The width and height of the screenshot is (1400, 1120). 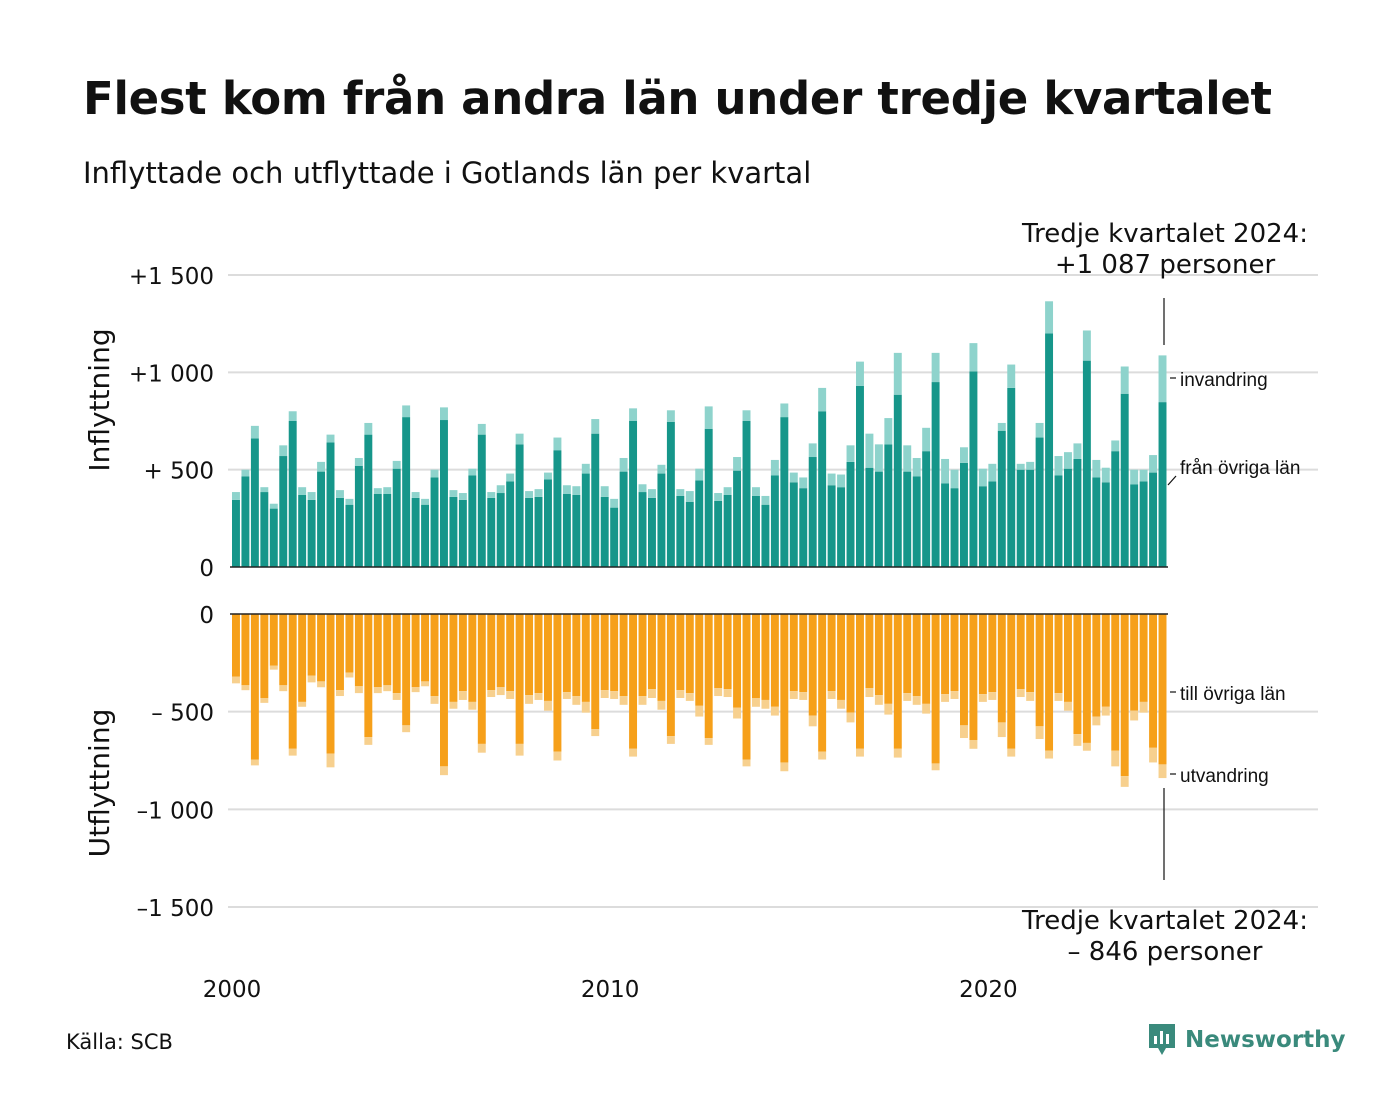 I want to click on lower-y-axis-title: Utflyttning, so click(x=99, y=783).